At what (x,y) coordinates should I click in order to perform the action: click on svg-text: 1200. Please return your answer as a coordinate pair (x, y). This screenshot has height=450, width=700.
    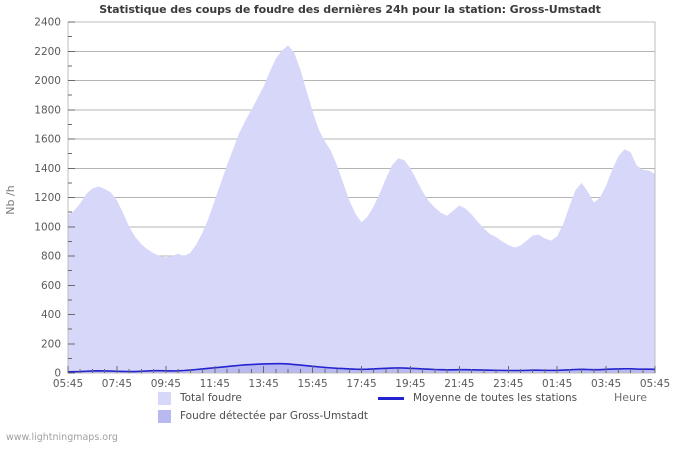
    Looking at the image, I should click on (47, 198).